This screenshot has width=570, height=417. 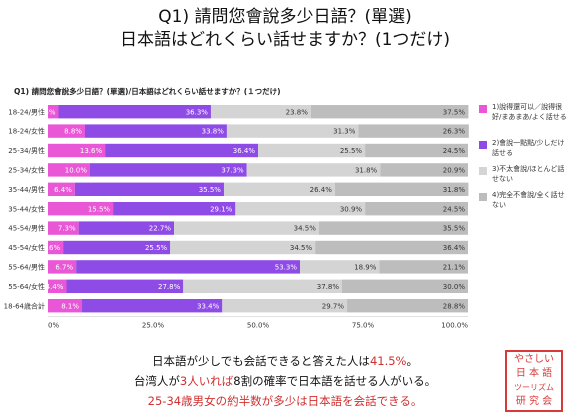 I want to click on category-label: 55-64/男性, so click(x=26, y=267).